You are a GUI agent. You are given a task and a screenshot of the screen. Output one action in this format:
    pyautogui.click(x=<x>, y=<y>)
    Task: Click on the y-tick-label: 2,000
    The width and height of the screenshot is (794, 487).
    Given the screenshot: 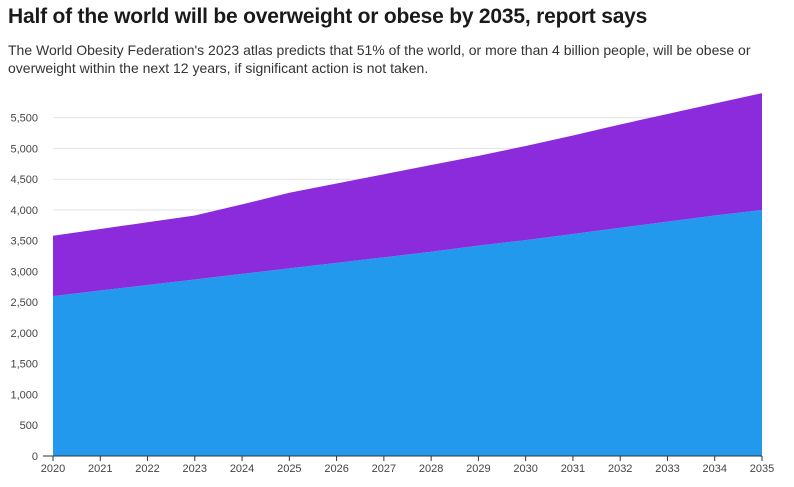 What is the action you would take?
    pyautogui.click(x=24, y=334)
    